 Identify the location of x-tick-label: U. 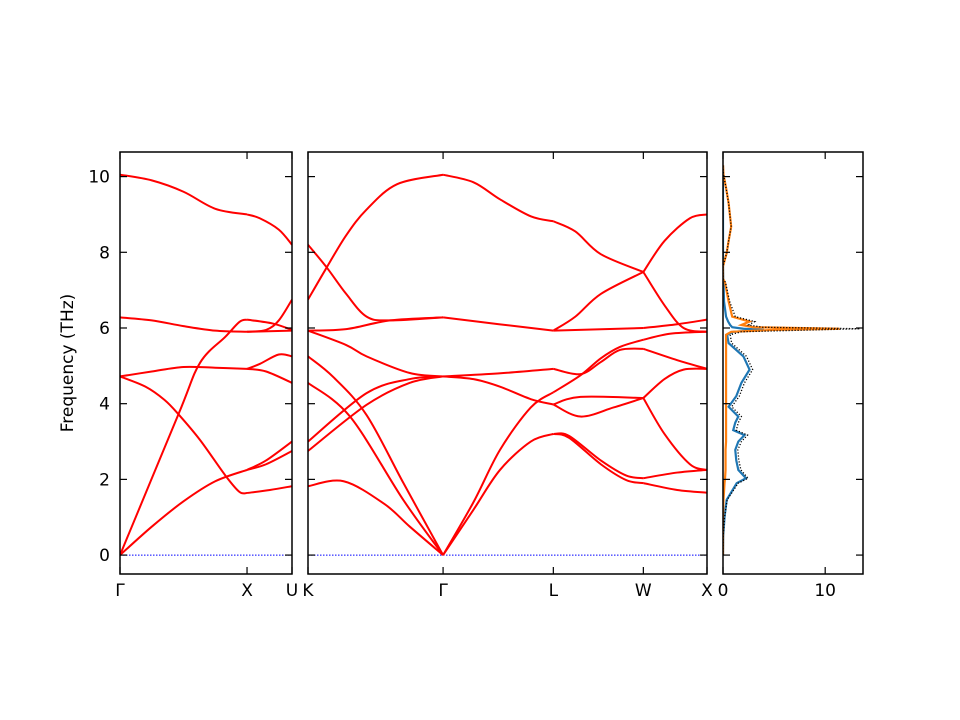
(292, 591).